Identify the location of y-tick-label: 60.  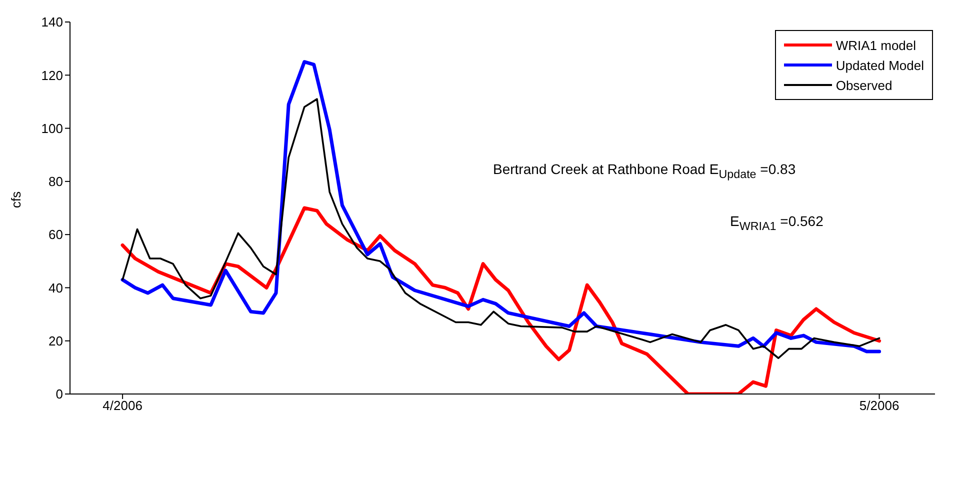
(55, 234).